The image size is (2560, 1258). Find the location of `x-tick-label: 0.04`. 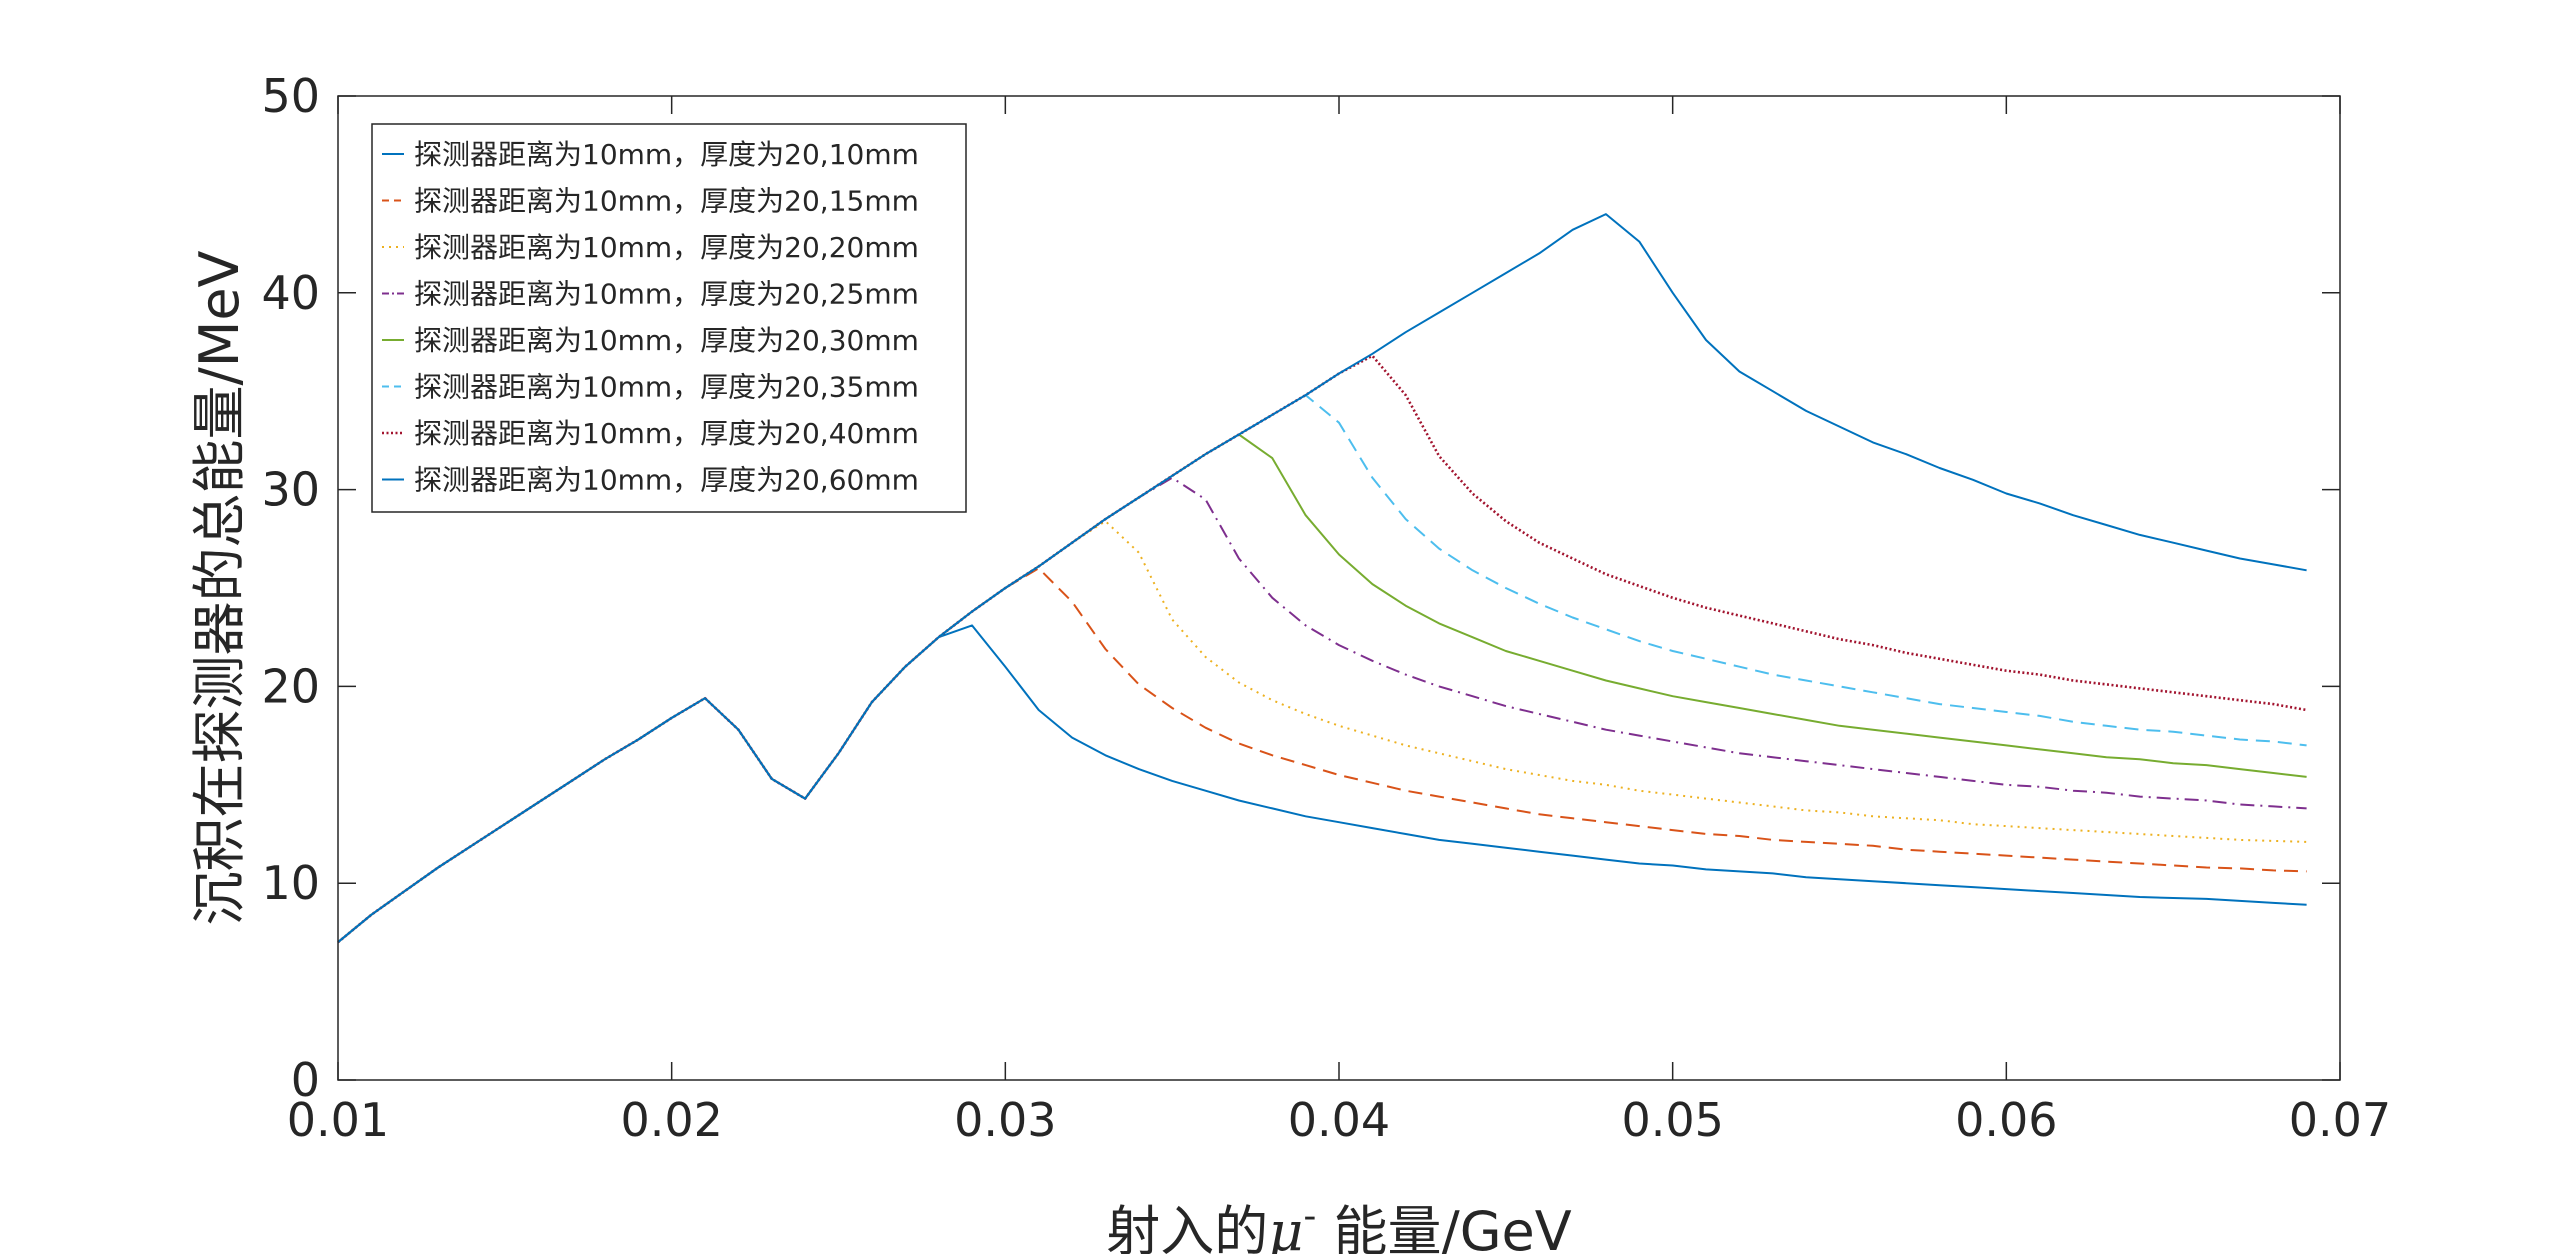

x-tick-label: 0.04 is located at coordinates (1339, 1120).